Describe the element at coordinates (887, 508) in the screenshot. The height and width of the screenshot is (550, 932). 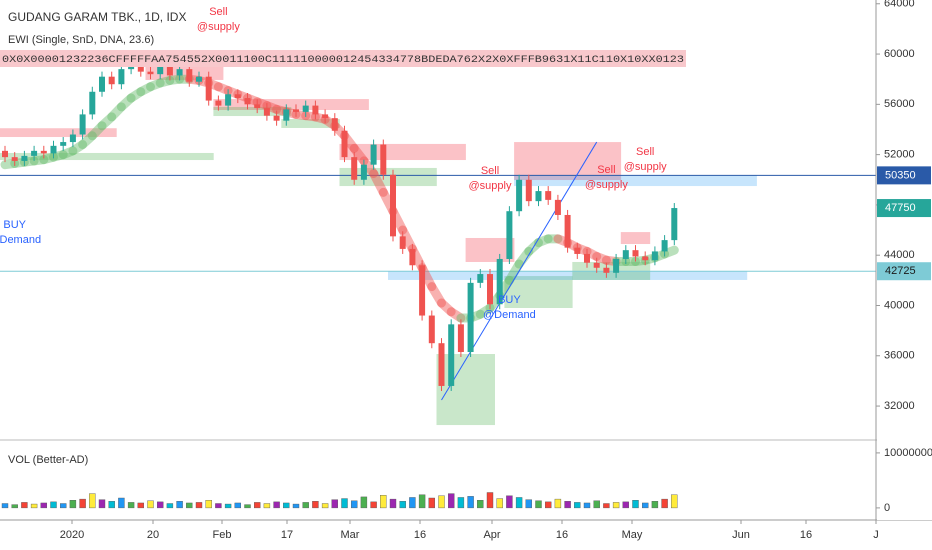
I see `volume-tick-label: 0` at that location.